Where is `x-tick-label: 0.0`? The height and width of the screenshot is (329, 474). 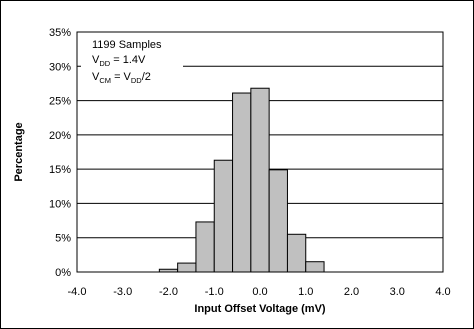 x-tick-label: 0.0 is located at coordinates (259, 292).